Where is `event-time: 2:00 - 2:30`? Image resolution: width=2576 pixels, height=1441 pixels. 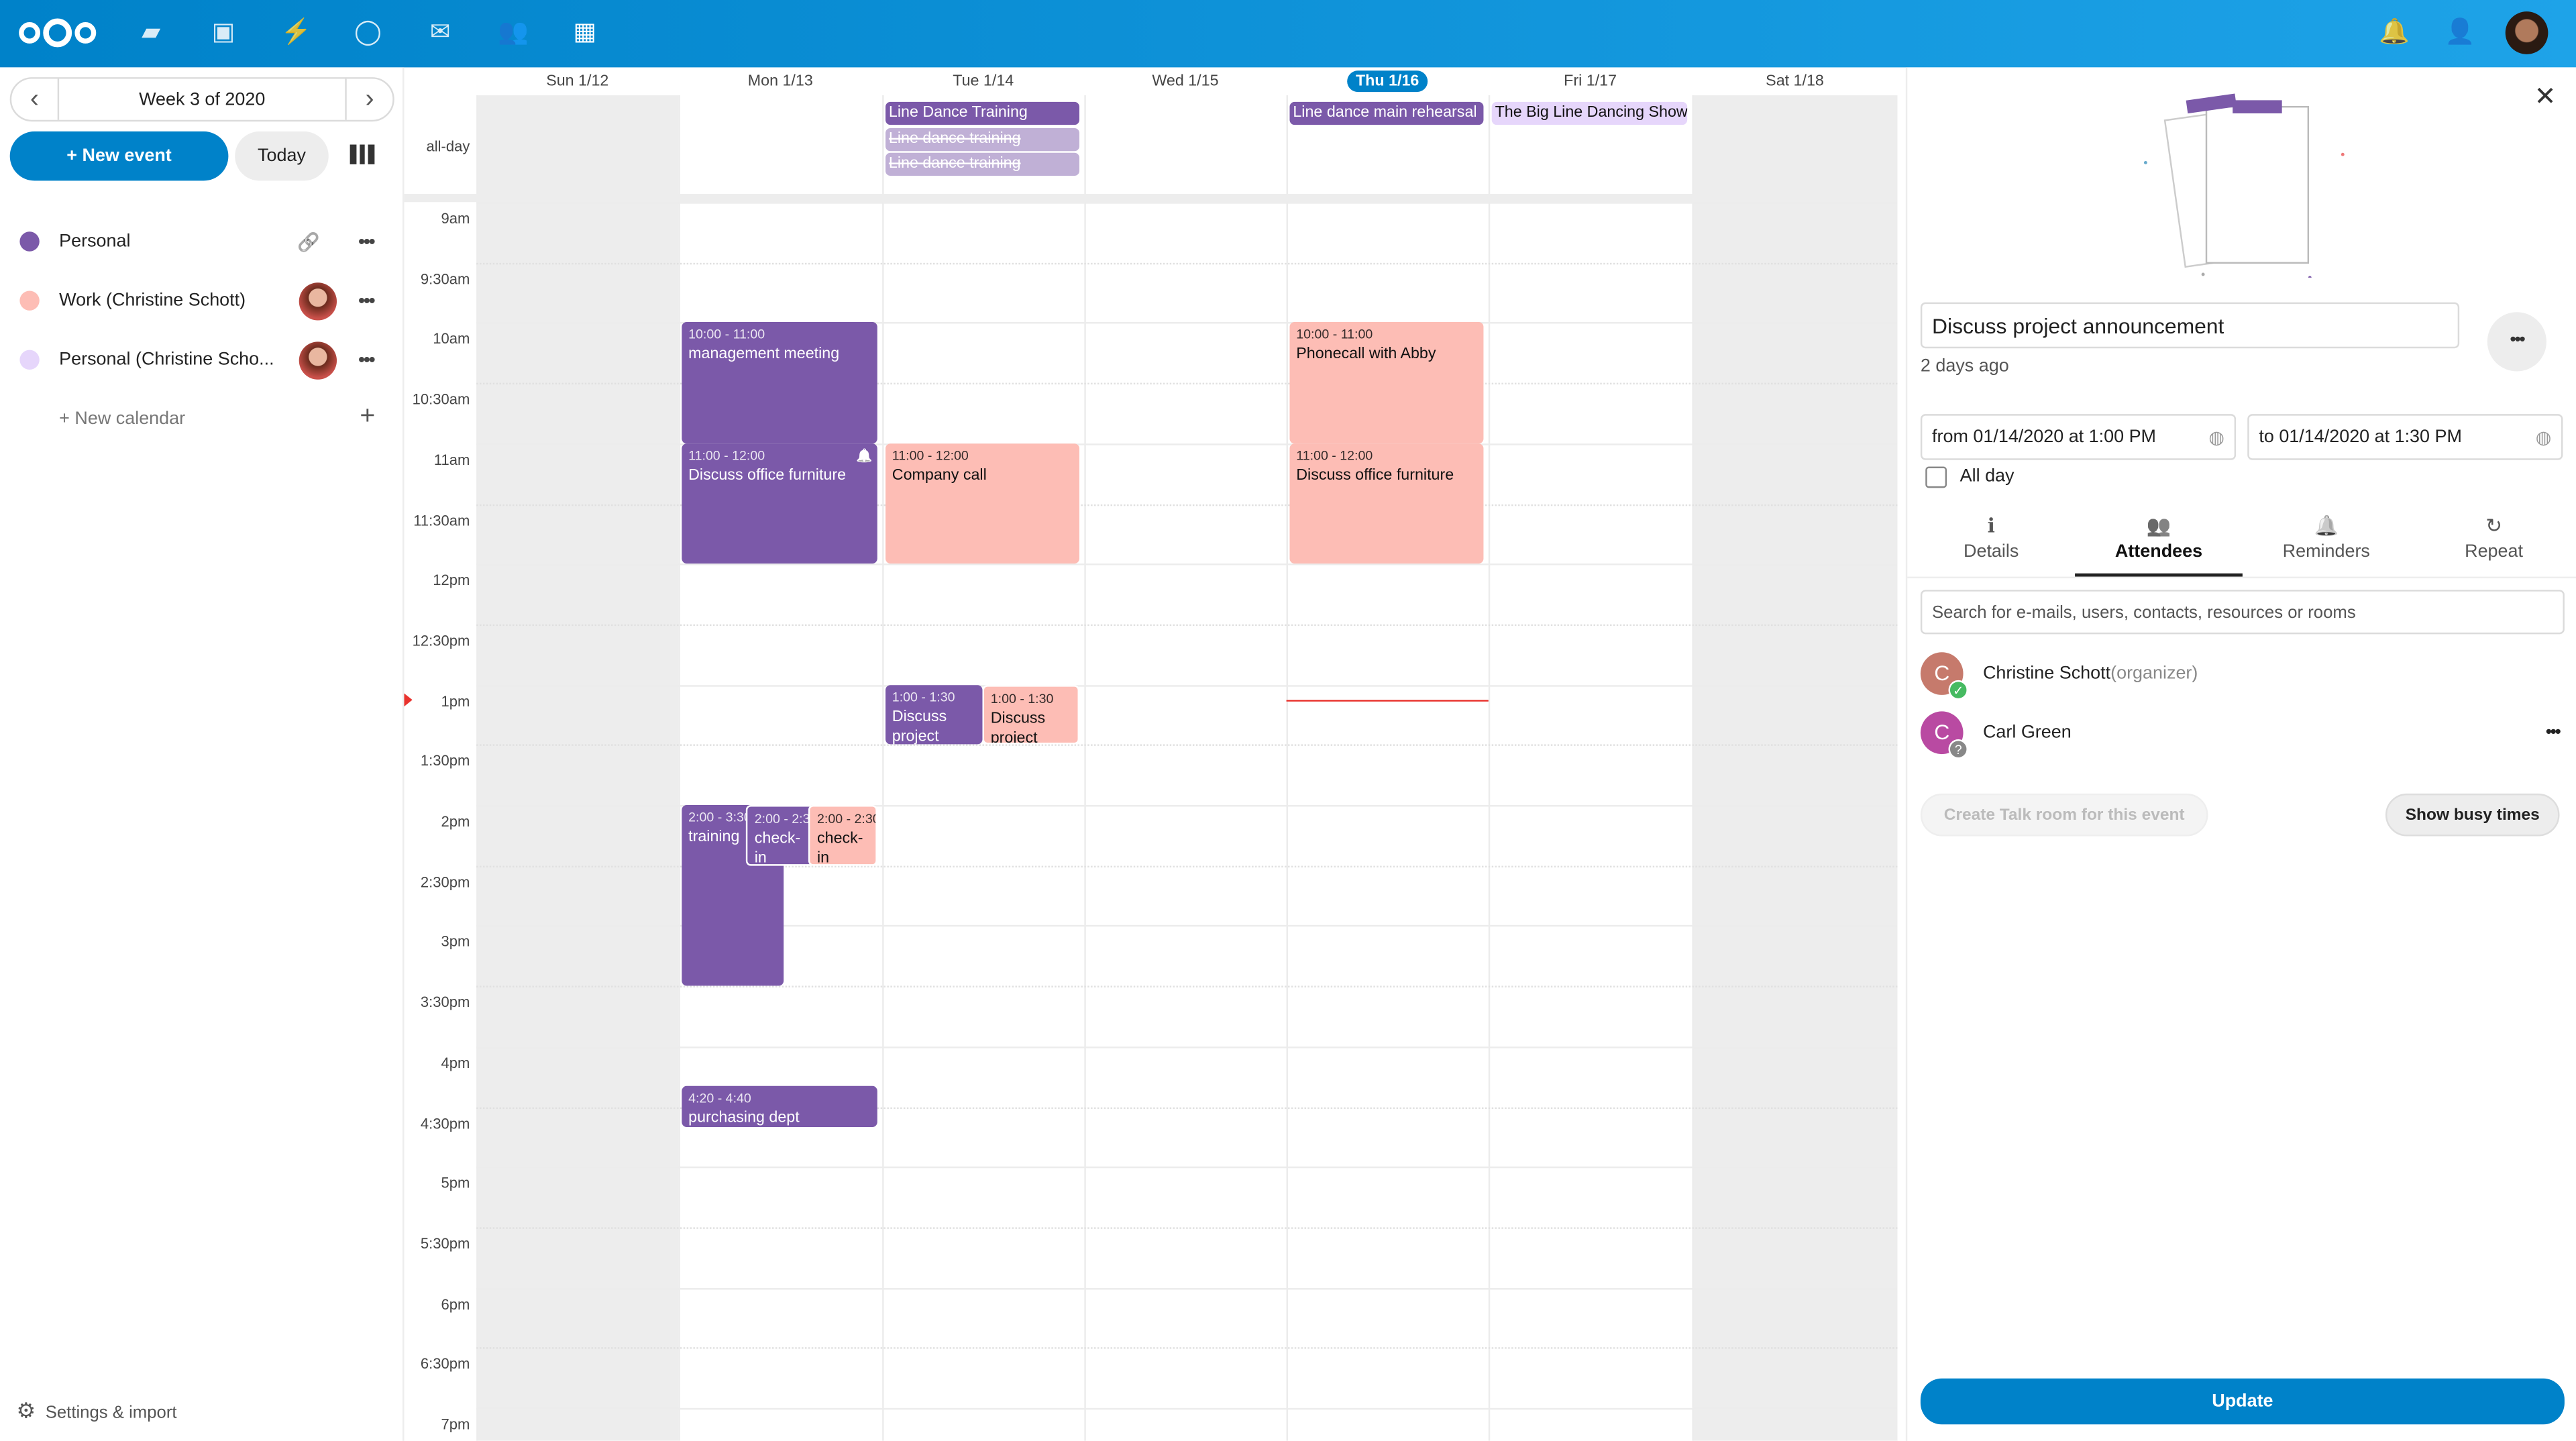 event-time: 2:00 - 2:30 is located at coordinates (846, 818).